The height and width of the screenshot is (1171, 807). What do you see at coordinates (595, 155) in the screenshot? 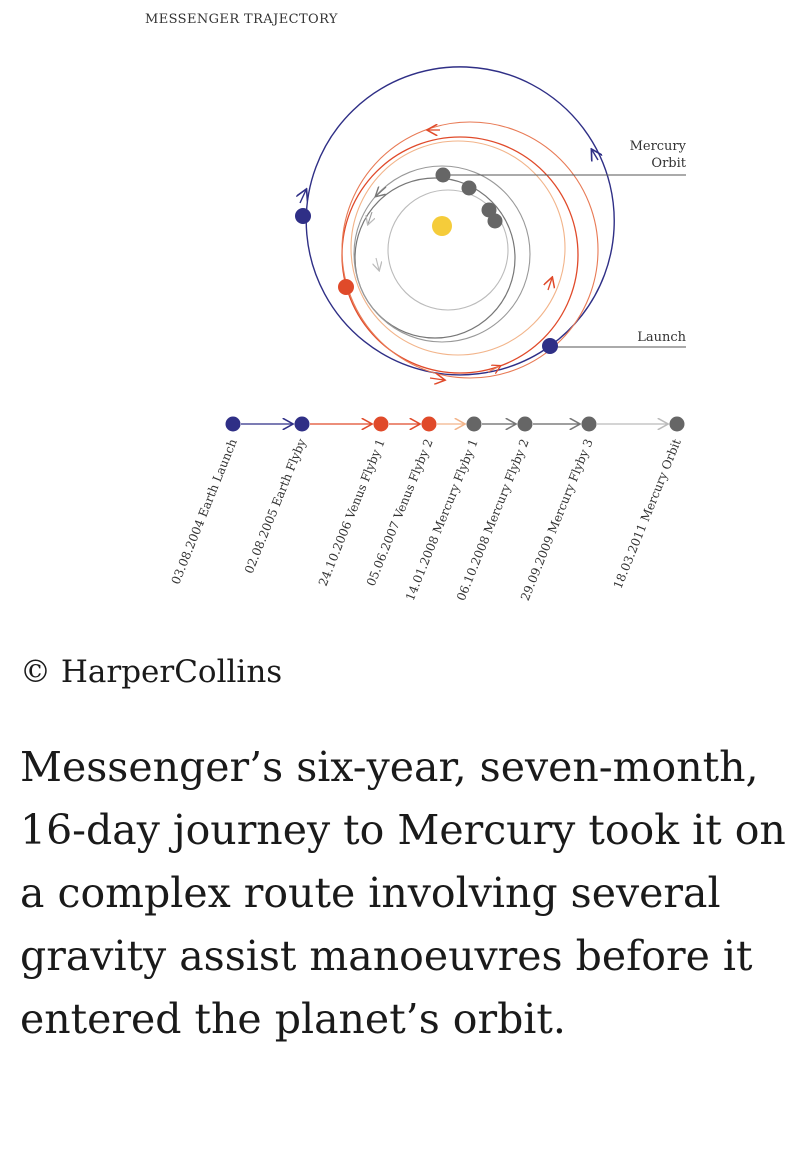
I see `earth-arrow-right` at bounding box center [595, 155].